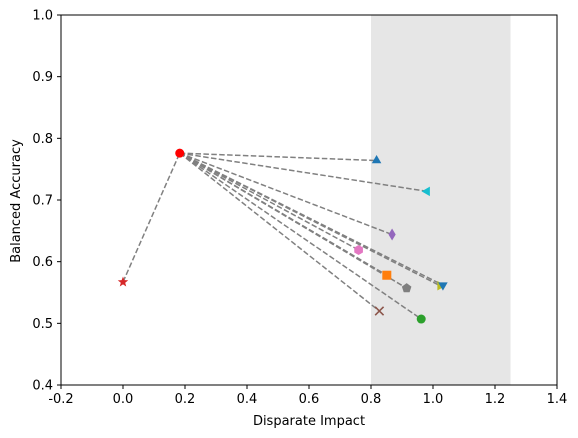 The height and width of the screenshot is (438, 578). I want to click on y-tick-label: 0.7, so click(42, 201).